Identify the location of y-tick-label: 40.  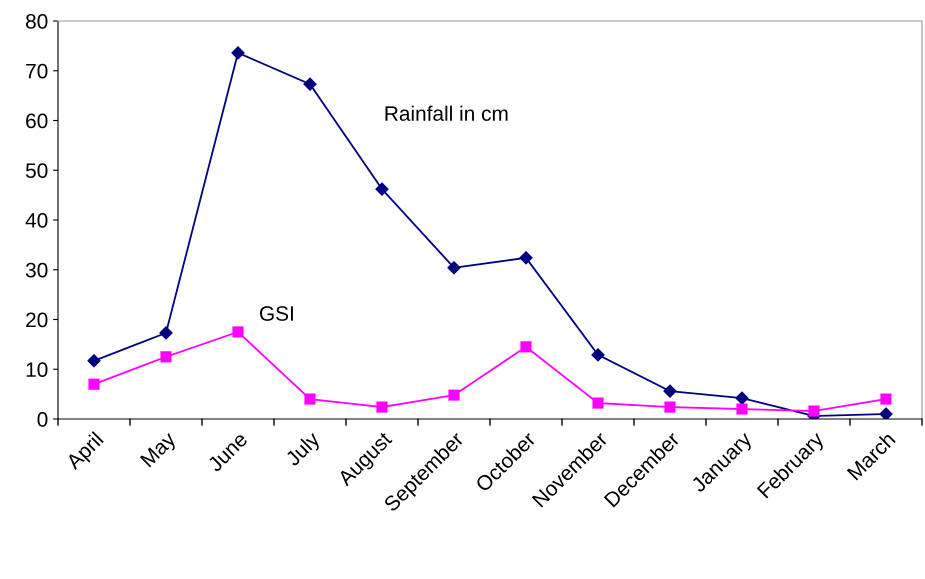
(37, 220).